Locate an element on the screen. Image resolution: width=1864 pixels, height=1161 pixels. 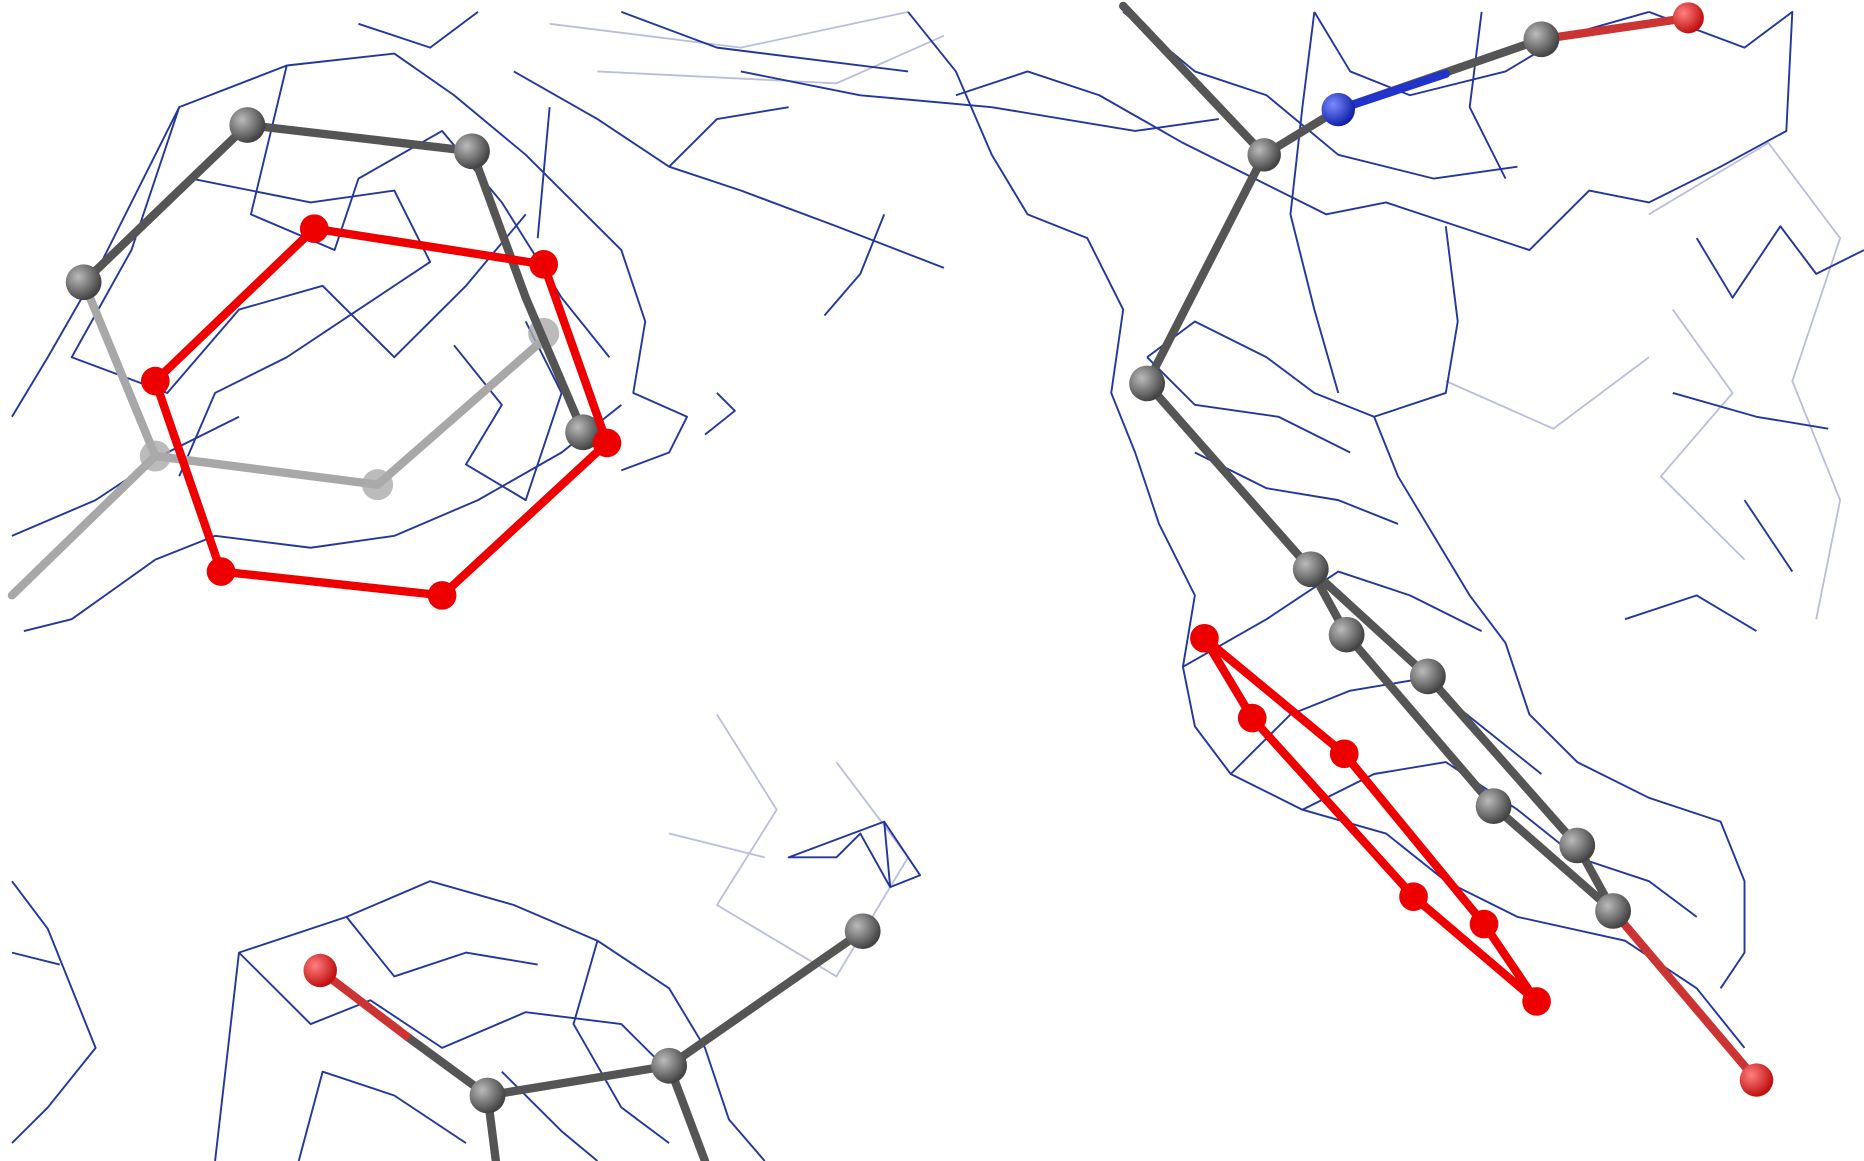
fitted-ring-left is located at coordinates (381, 412).